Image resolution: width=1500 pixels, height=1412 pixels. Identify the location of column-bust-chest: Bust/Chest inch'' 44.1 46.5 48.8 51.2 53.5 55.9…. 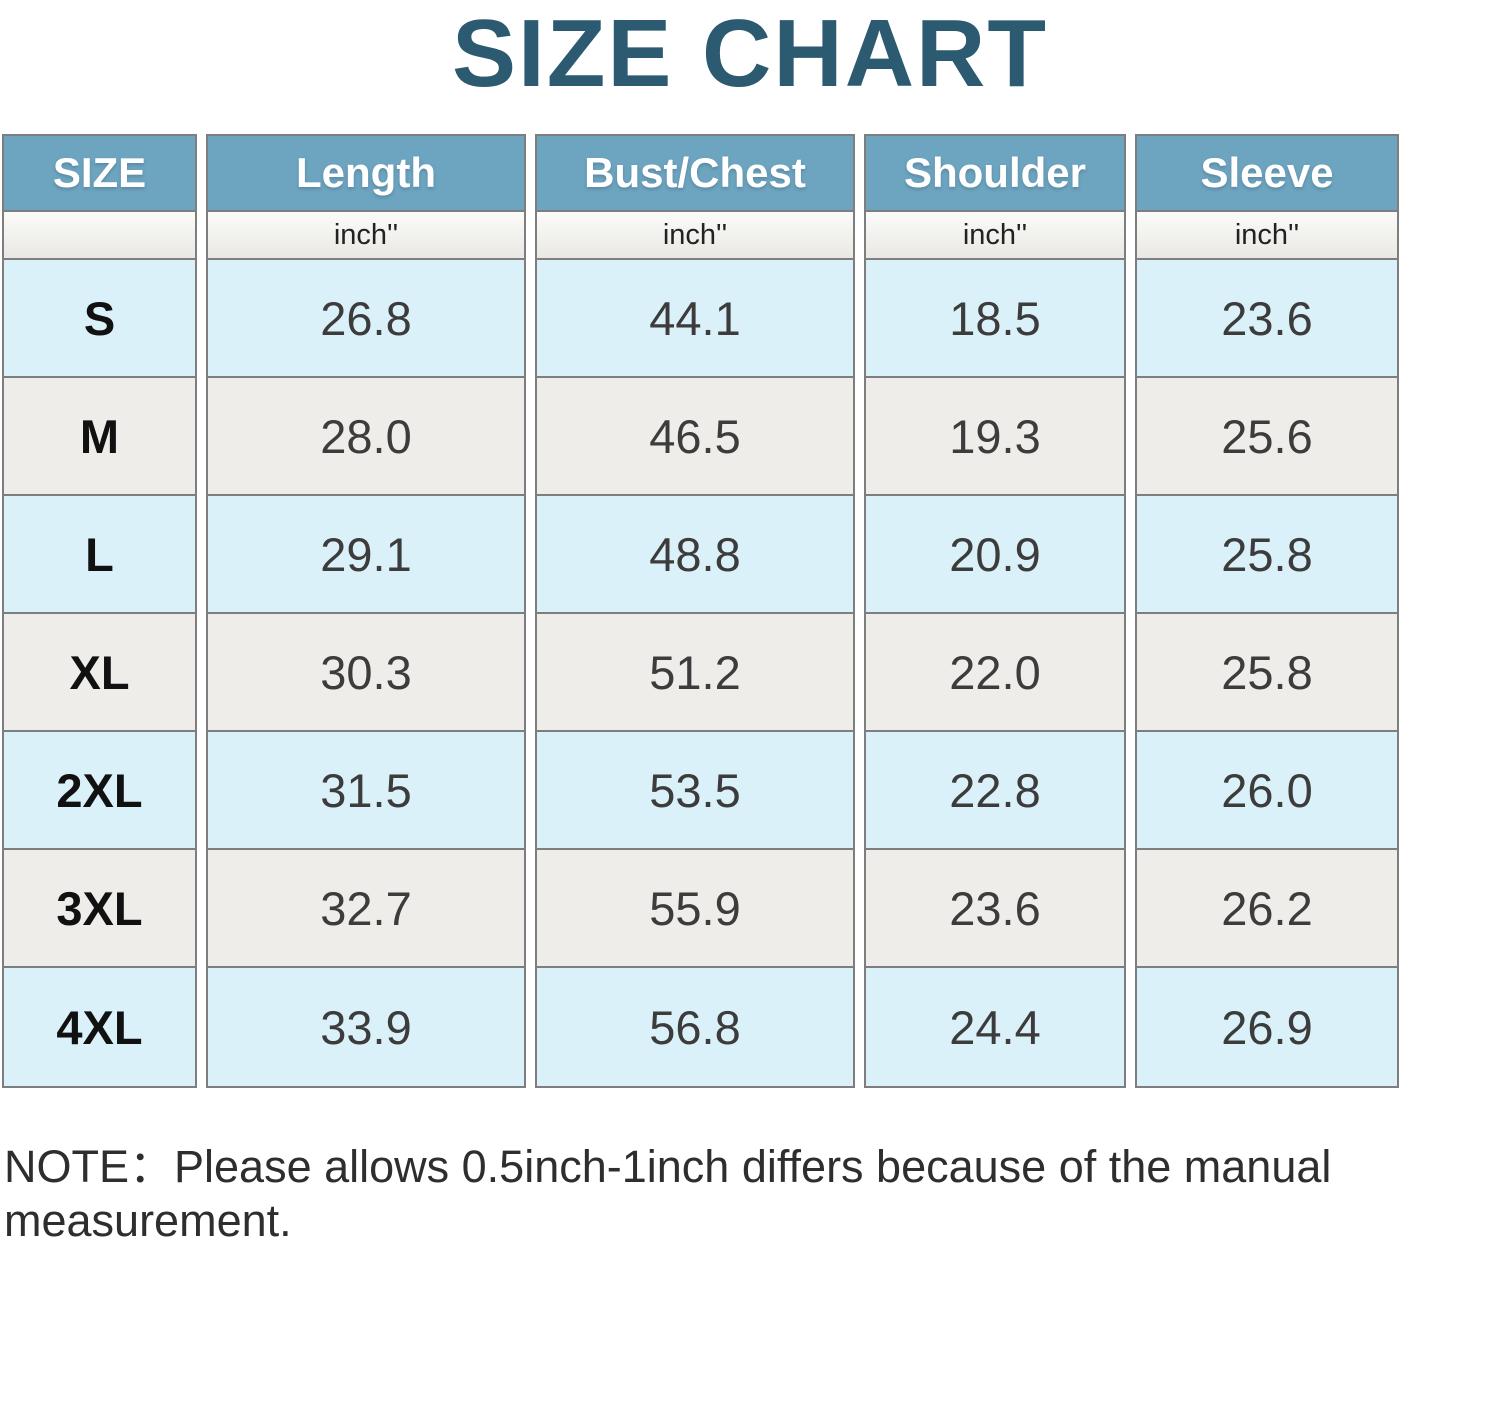
(695, 611).